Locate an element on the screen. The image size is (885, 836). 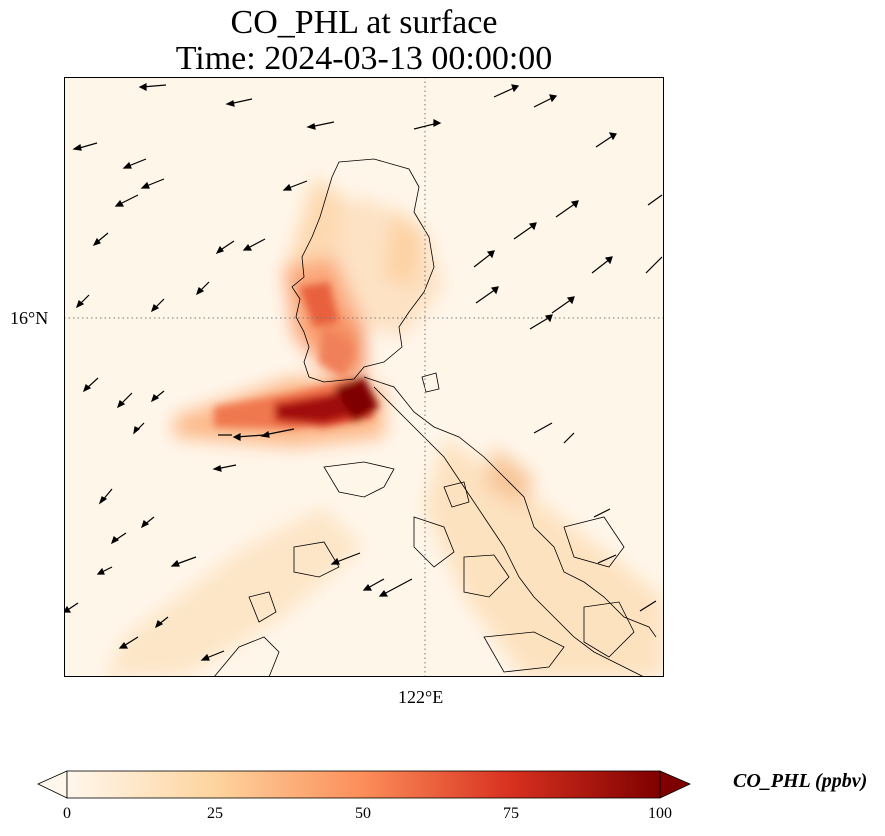
title-line-1: CO_PHL at surface is located at coordinates (364, 22).